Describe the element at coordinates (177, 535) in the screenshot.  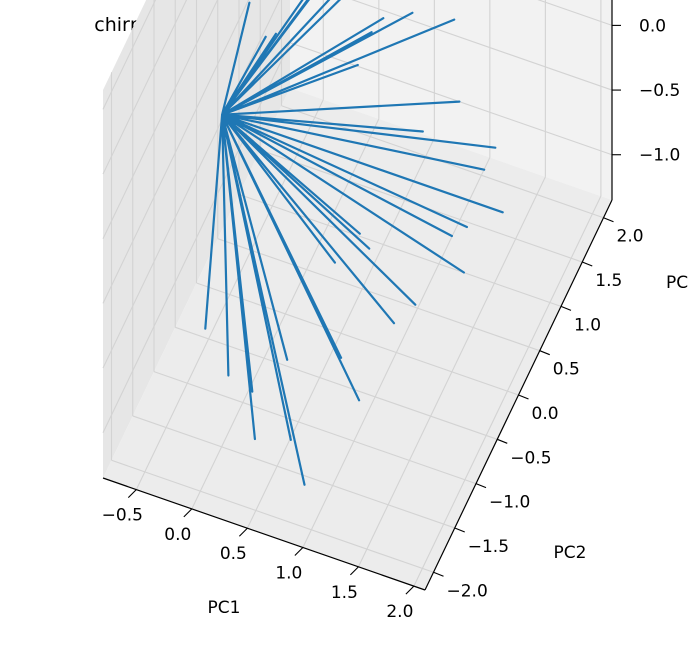
I see `x-tick-label: 0.0` at that location.